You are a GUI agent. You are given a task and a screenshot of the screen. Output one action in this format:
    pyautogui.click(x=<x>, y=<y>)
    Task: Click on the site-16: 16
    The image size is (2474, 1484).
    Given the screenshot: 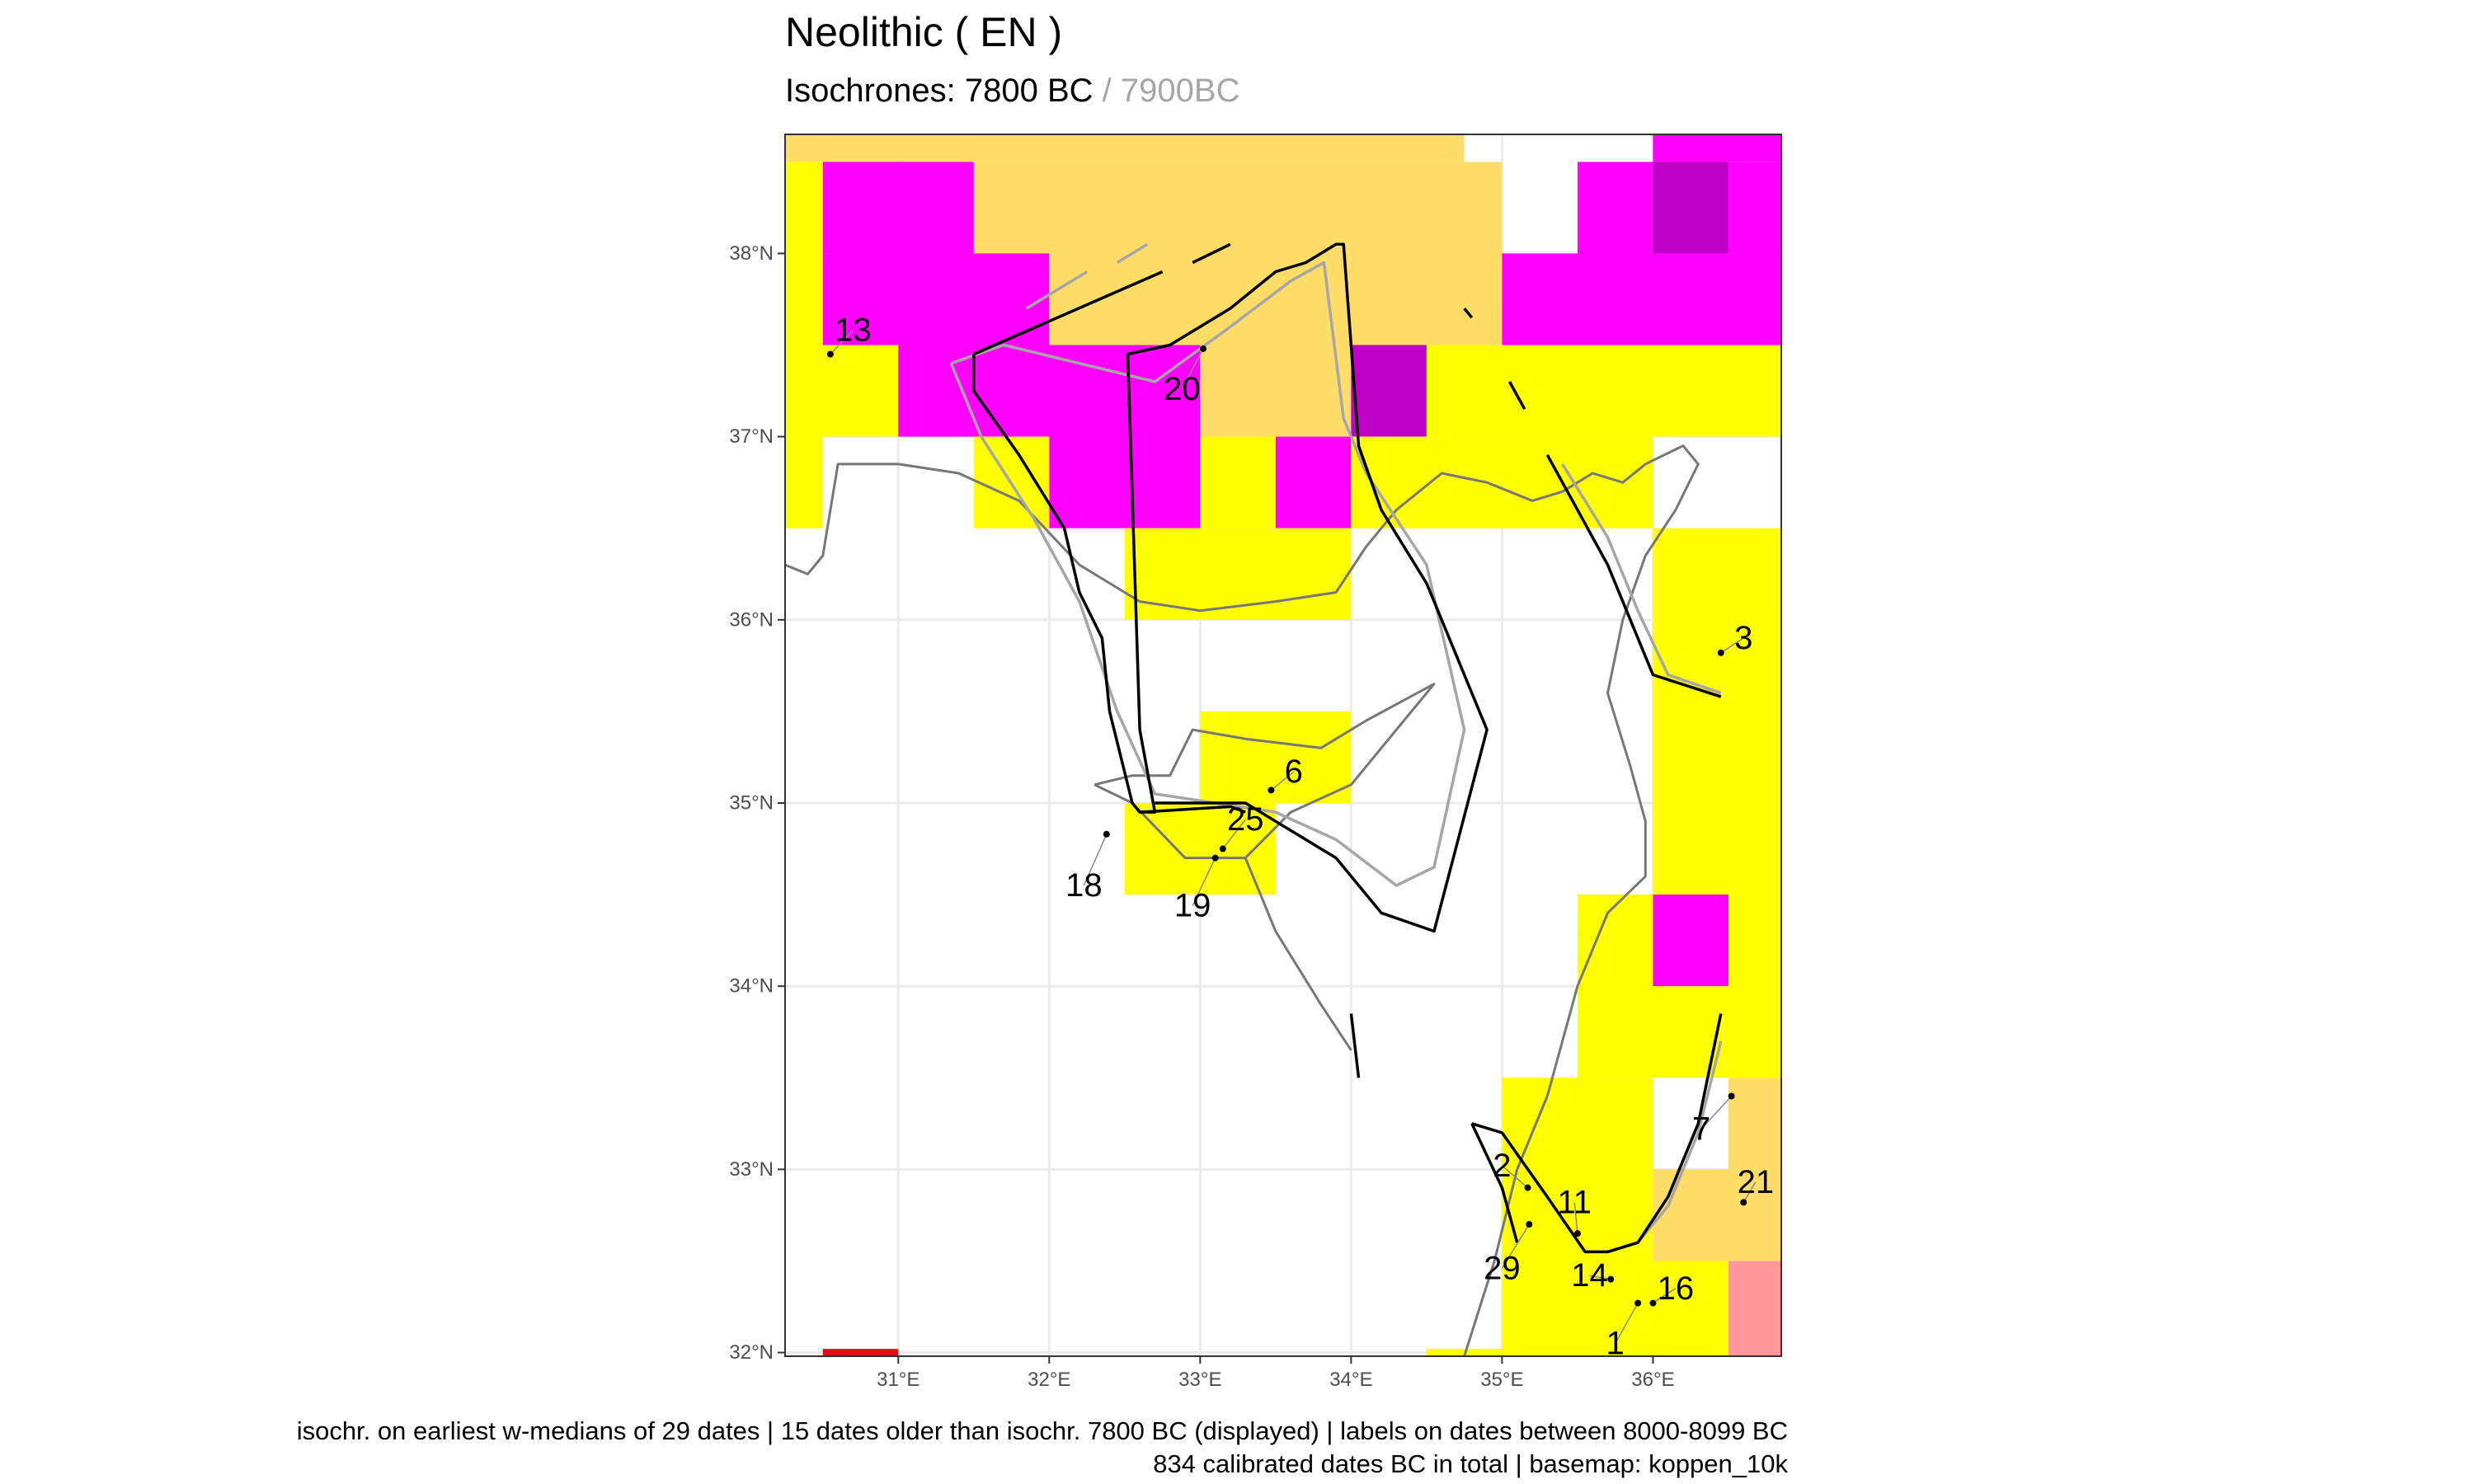 What is the action you would take?
    pyautogui.click(x=1671, y=1288)
    